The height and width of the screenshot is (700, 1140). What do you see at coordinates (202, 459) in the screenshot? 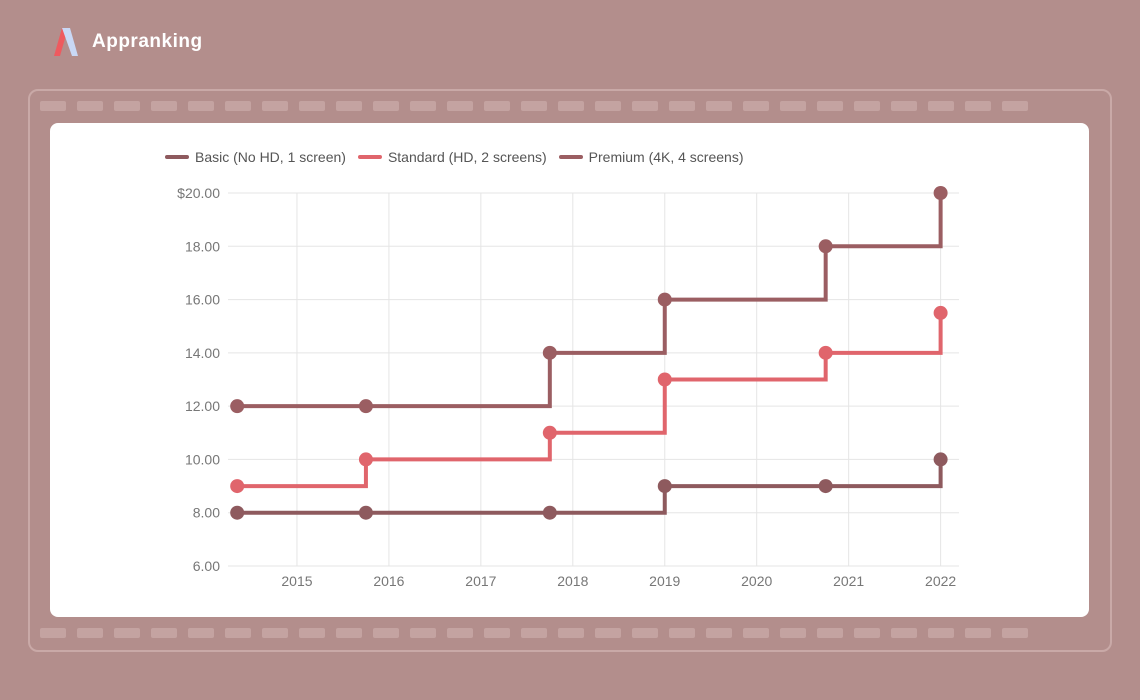
I see `y-tick-label: 10.00` at bounding box center [202, 459].